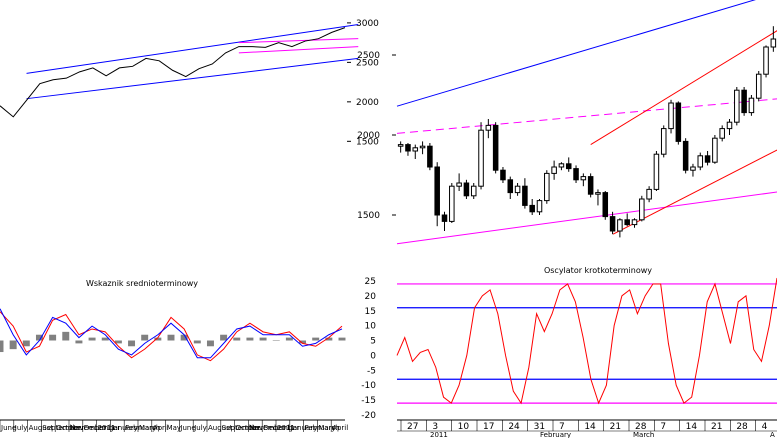 The image size is (777, 442). Describe the element at coordinates (615, 427) in the screenshot. I see `os-x-tick-label-8: 21` at that location.